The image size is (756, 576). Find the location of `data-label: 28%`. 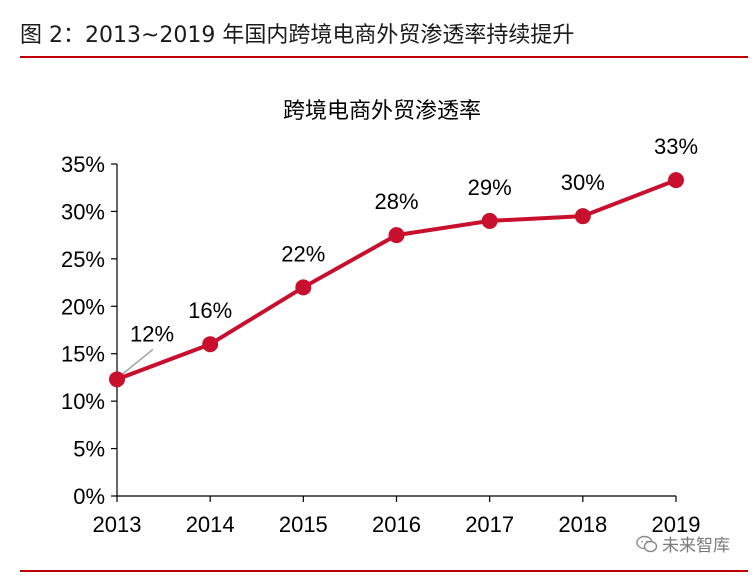

data-label: 28% is located at coordinates (396, 201).